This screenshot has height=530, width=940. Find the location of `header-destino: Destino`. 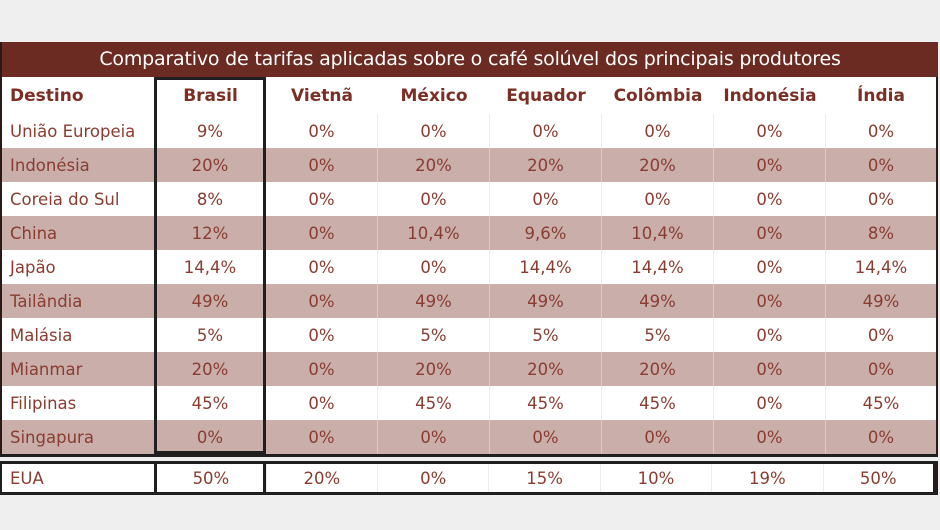

header-destino: Destino is located at coordinates (77, 95).